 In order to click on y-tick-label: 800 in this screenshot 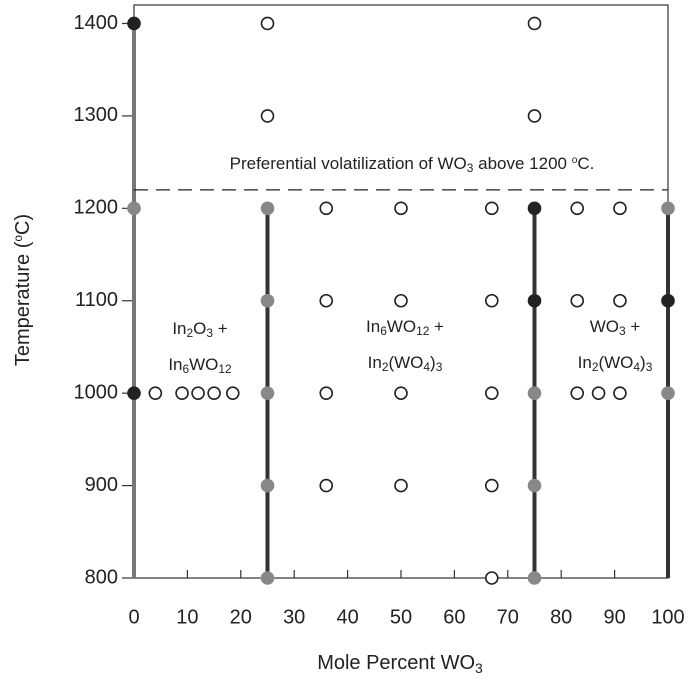, I will do `click(101, 577)`.